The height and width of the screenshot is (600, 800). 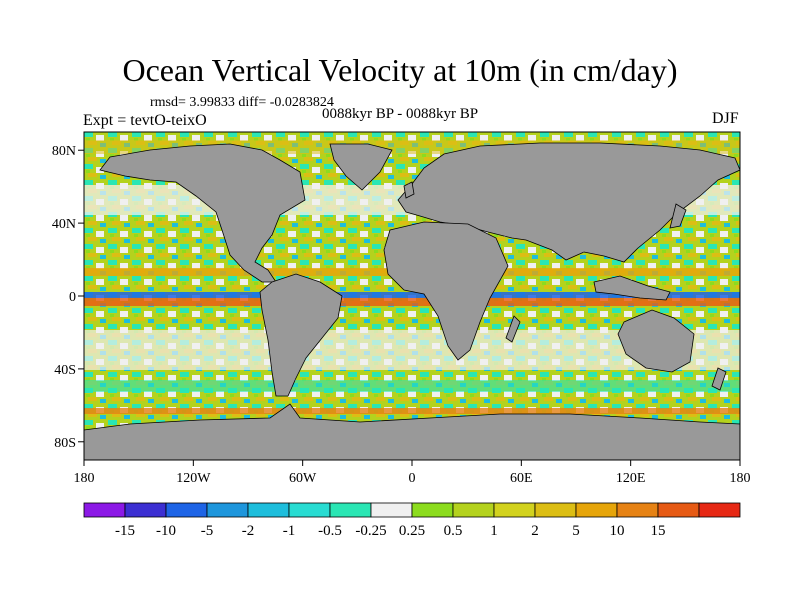 I want to click on madagascar-land, so click(x=513, y=329).